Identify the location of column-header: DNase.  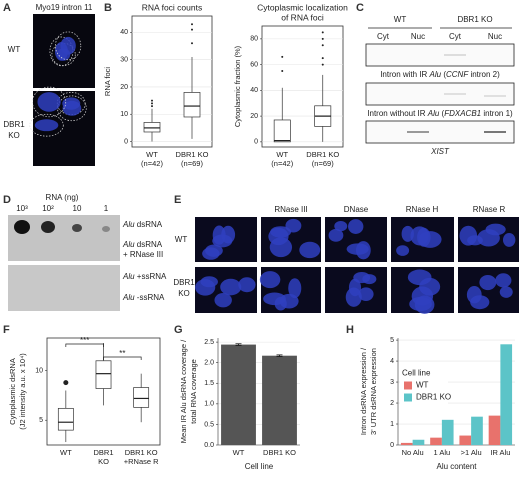
(356, 209).